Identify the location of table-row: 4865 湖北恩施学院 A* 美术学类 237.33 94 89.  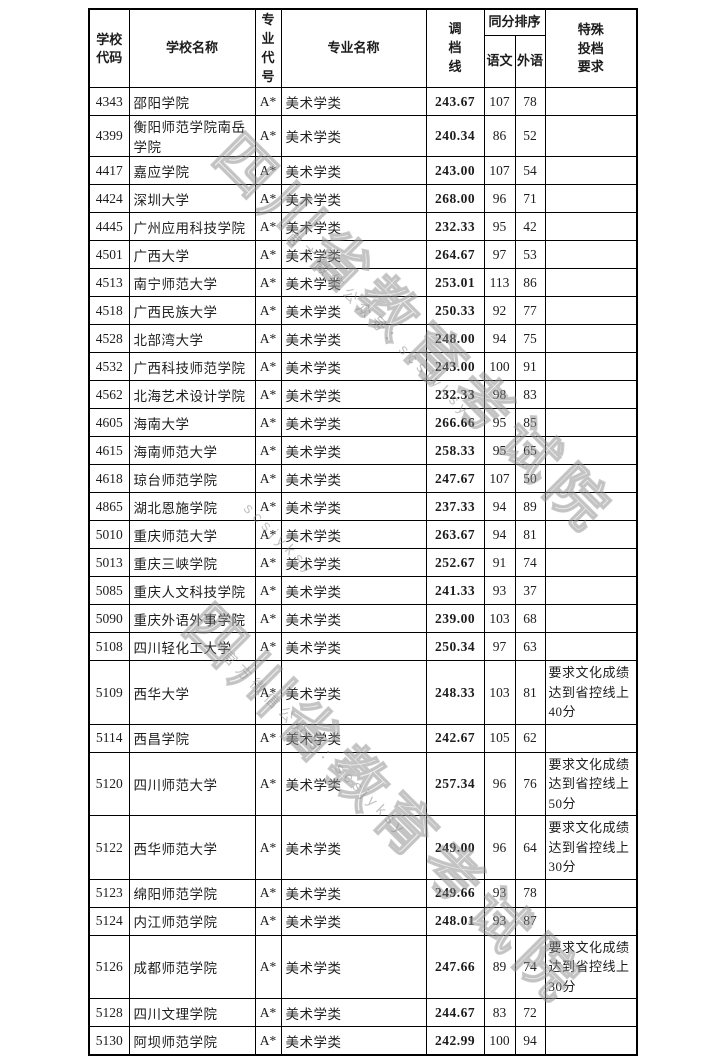
(363, 507).